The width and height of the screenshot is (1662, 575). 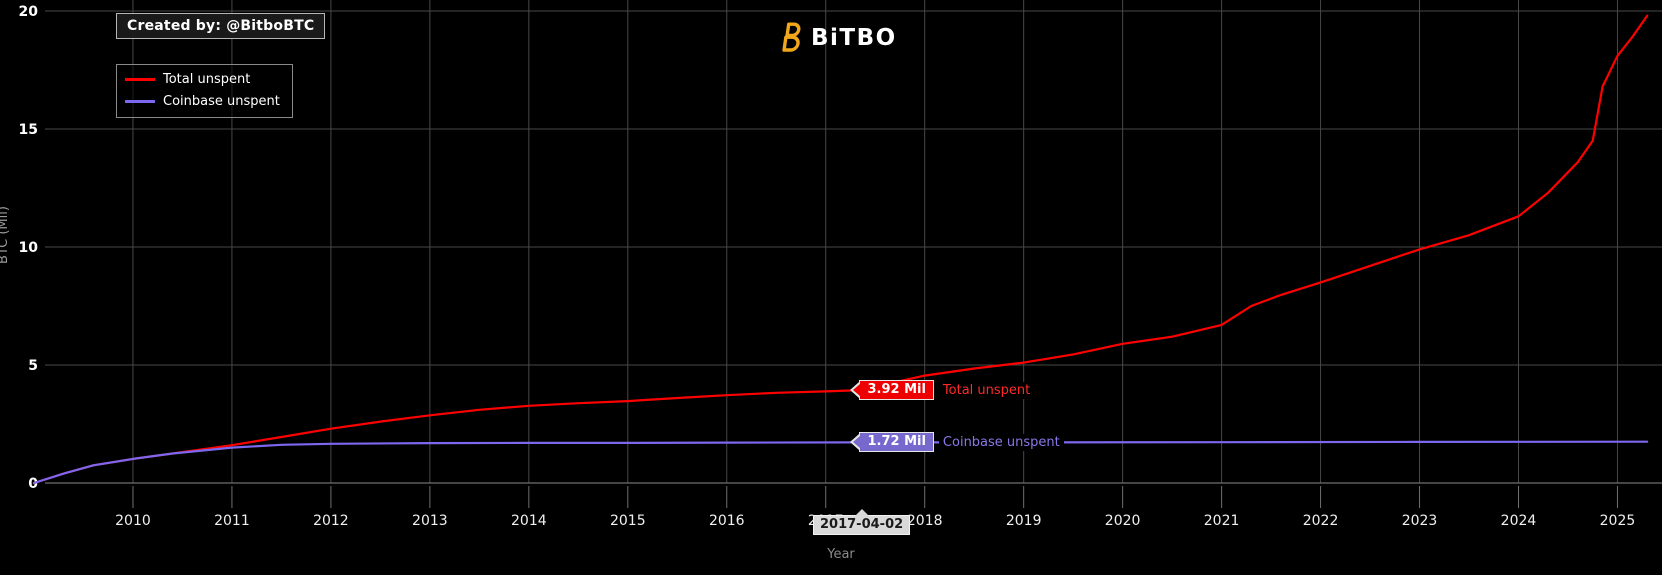 I want to click on x-axis-tick-label: 2020, so click(x=1123, y=521).